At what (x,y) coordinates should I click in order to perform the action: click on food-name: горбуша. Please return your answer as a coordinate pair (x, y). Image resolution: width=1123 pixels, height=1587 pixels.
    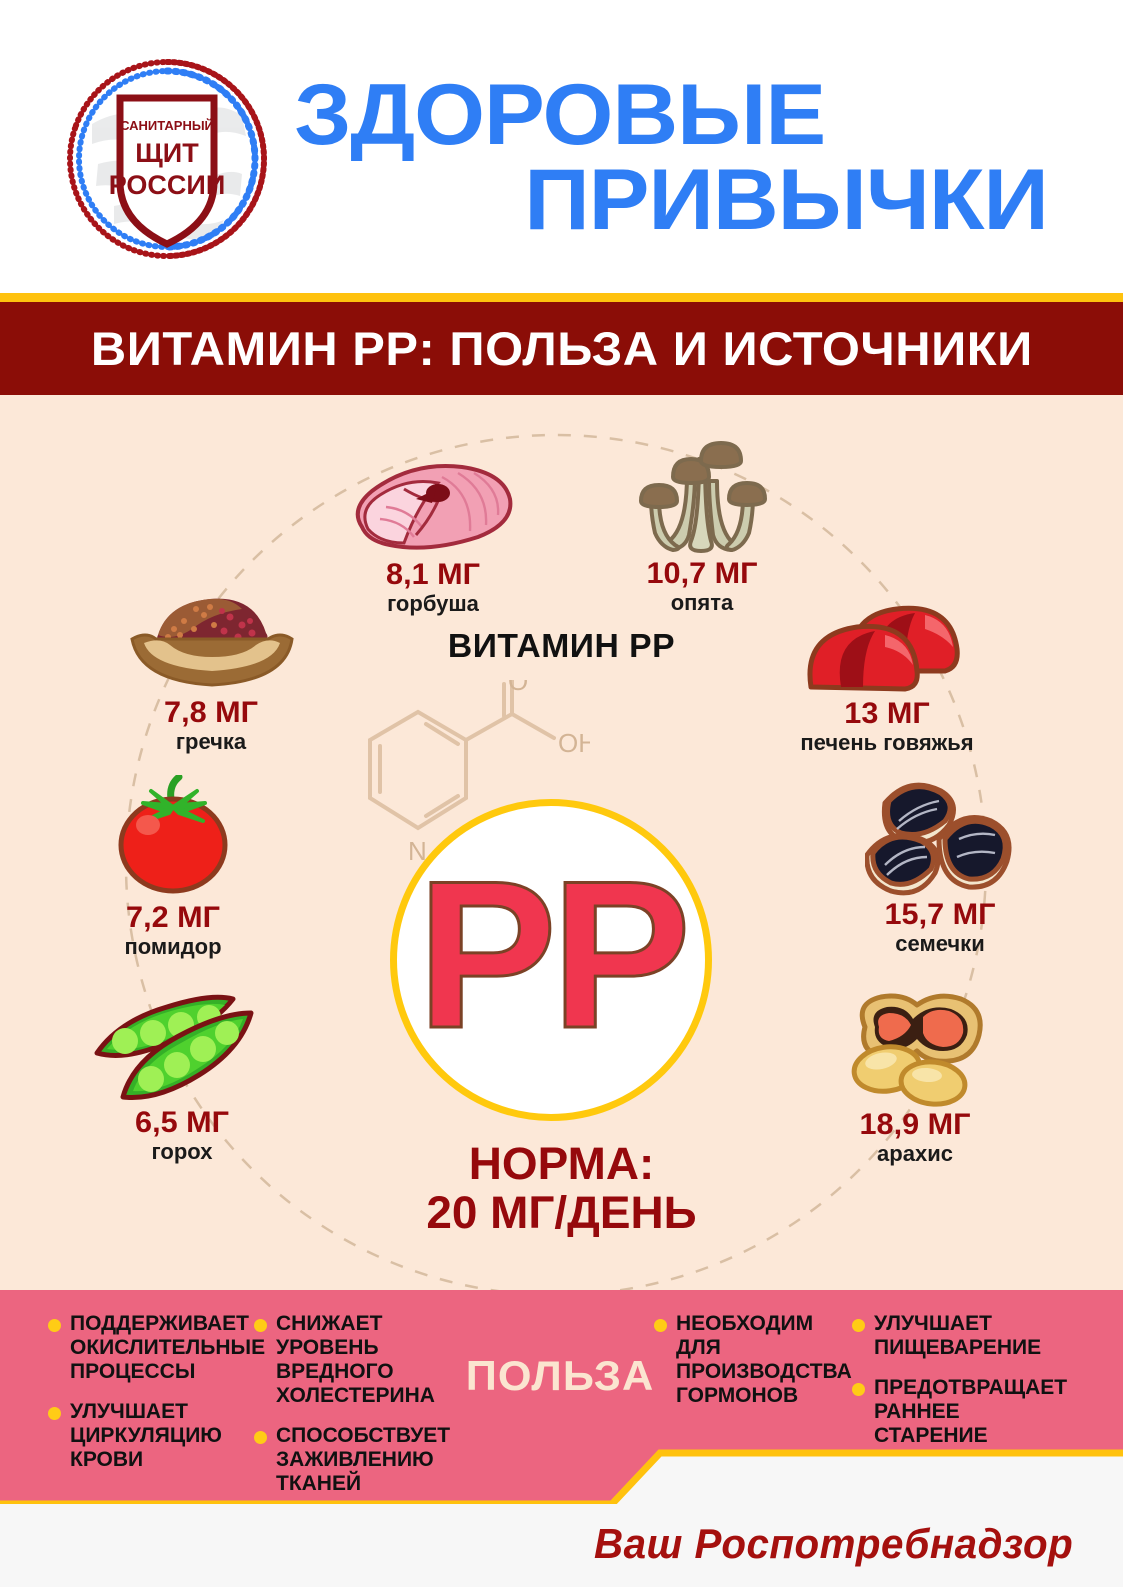
    Looking at the image, I should click on (433, 603).